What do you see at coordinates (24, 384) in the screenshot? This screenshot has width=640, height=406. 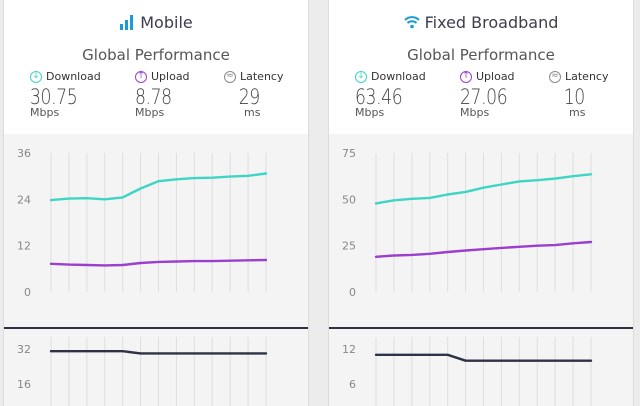 I see `y-tick-label: 16` at bounding box center [24, 384].